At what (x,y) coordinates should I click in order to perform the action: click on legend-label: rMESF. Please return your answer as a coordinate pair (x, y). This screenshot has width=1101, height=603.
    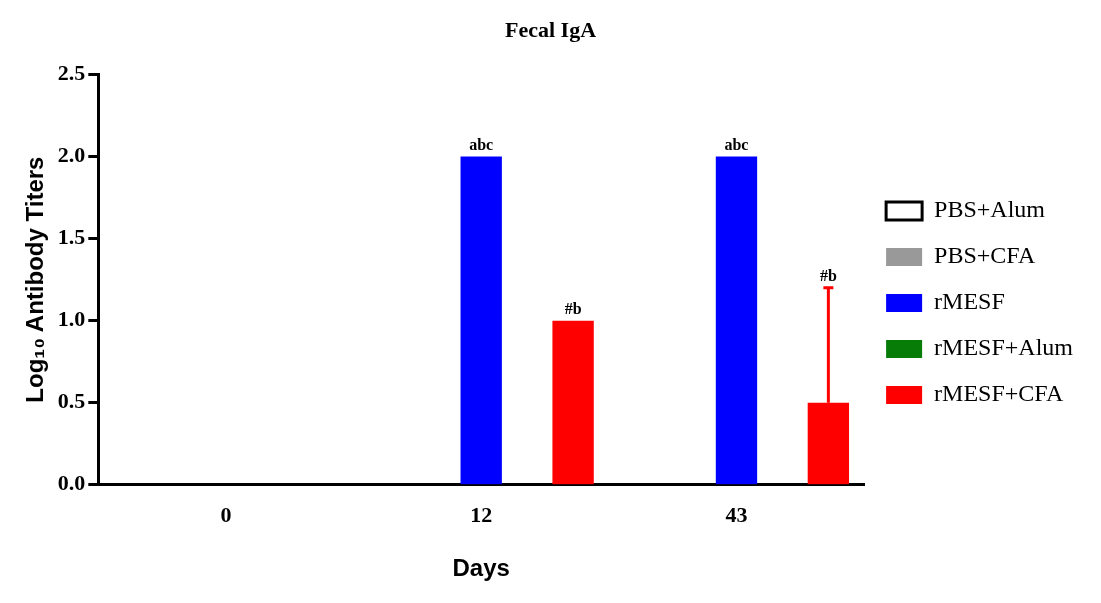
    Looking at the image, I should click on (969, 301).